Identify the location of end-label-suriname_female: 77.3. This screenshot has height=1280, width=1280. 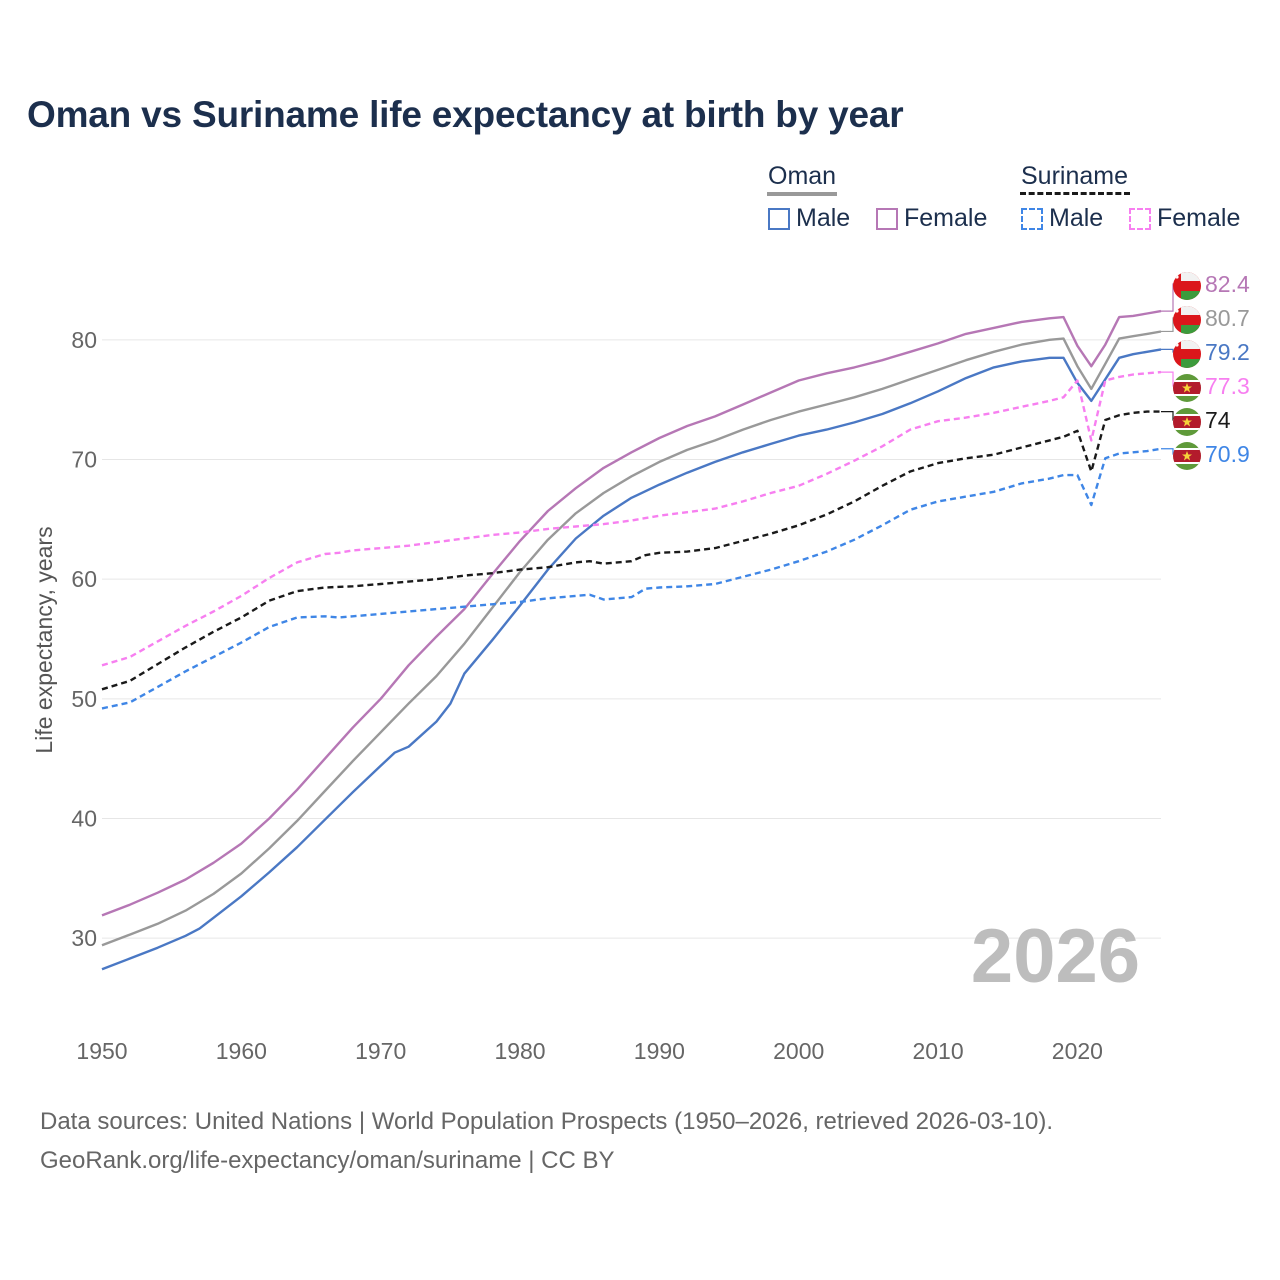
(1227, 386).